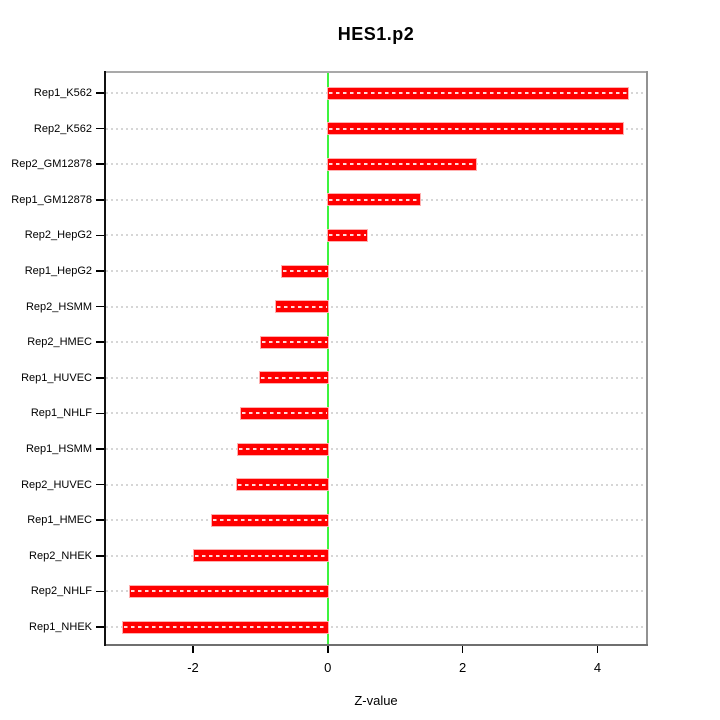  What do you see at coordinates (56, 484) in the screenshot?
I see `y-tick-label: Rep2_HUVEC` at bounding box center [56, 484].